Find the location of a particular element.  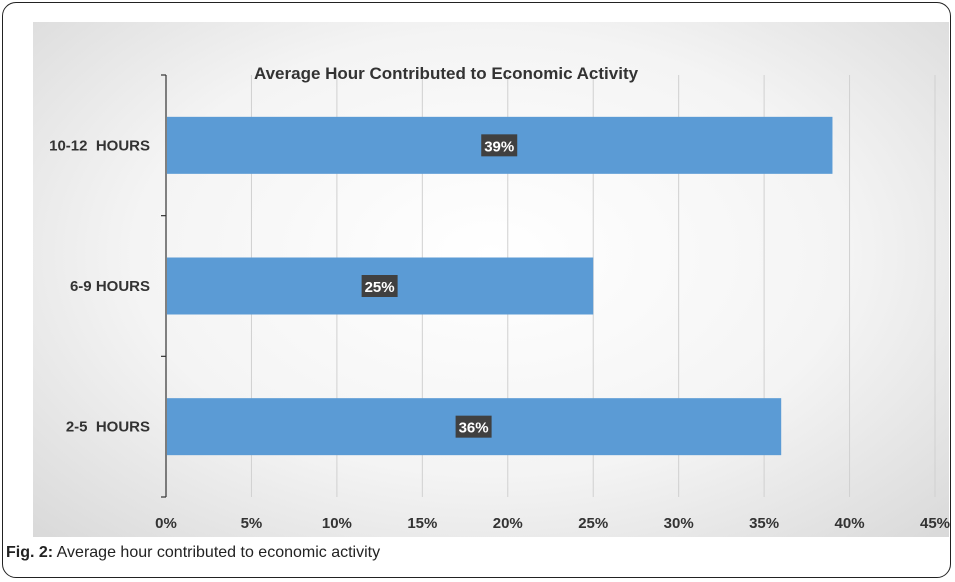

data-label: 36% is located at coordinates (474, 428).